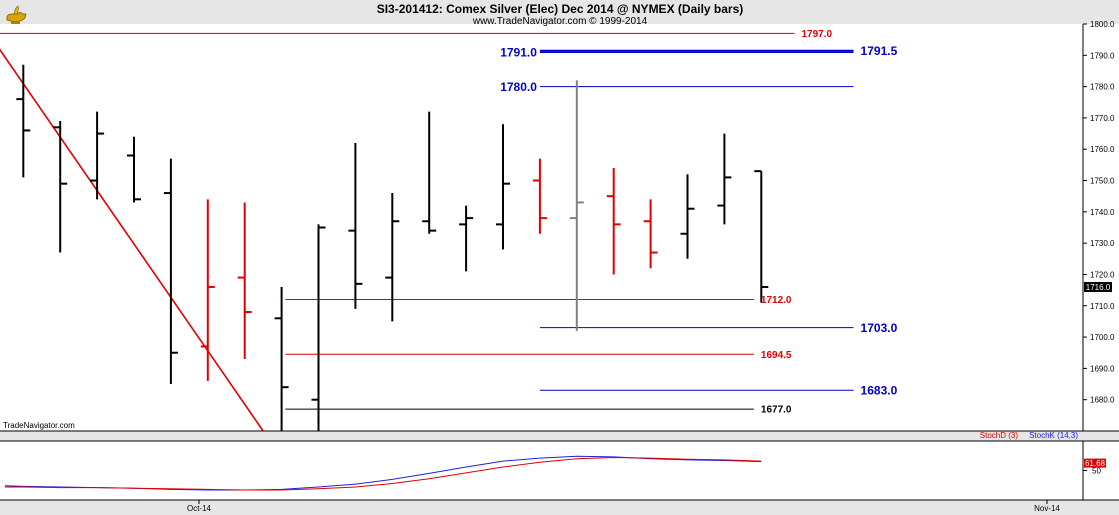 Image resolution: width=1119 pixels, height=515 pixels. What do you see at coordinates (1102, 118) in the screenshot?
I see `price-tick-label: 1770.0` at bounding box center [1102, 118].